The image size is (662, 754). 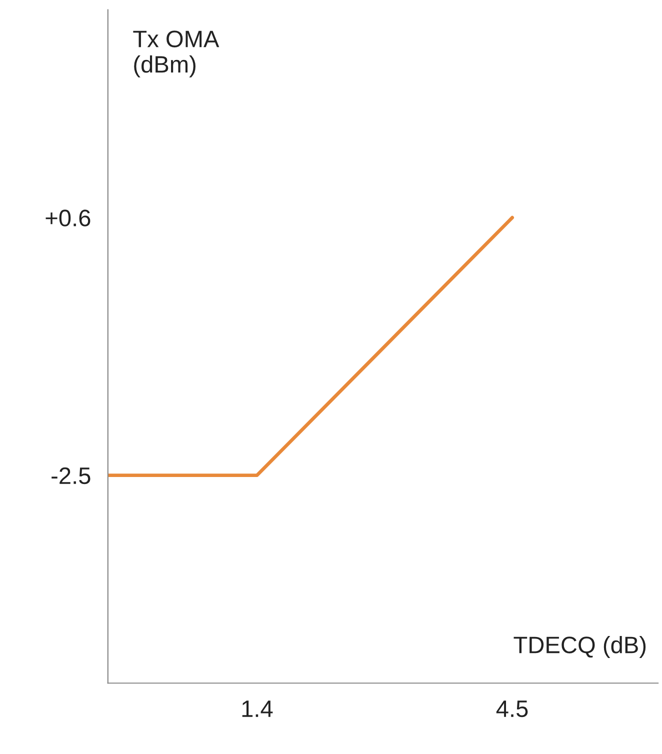 I want to click on x-axis-title: TDECQ (dB), so click(x=580, y=647).